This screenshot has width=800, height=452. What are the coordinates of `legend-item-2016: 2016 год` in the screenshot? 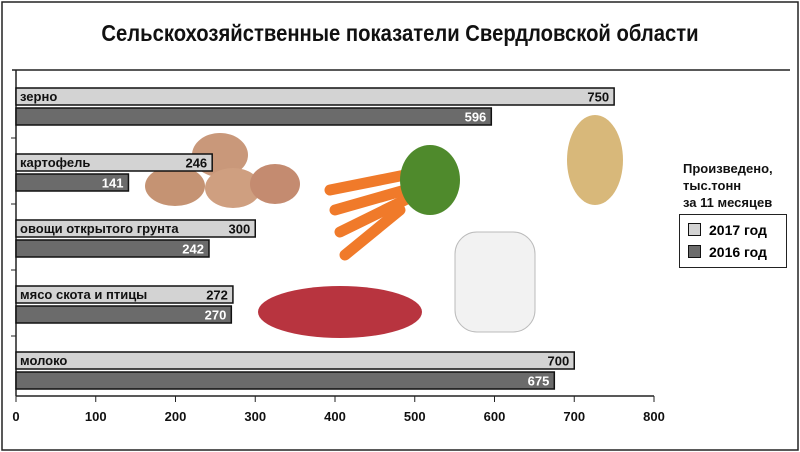 It's located at (727, 252).